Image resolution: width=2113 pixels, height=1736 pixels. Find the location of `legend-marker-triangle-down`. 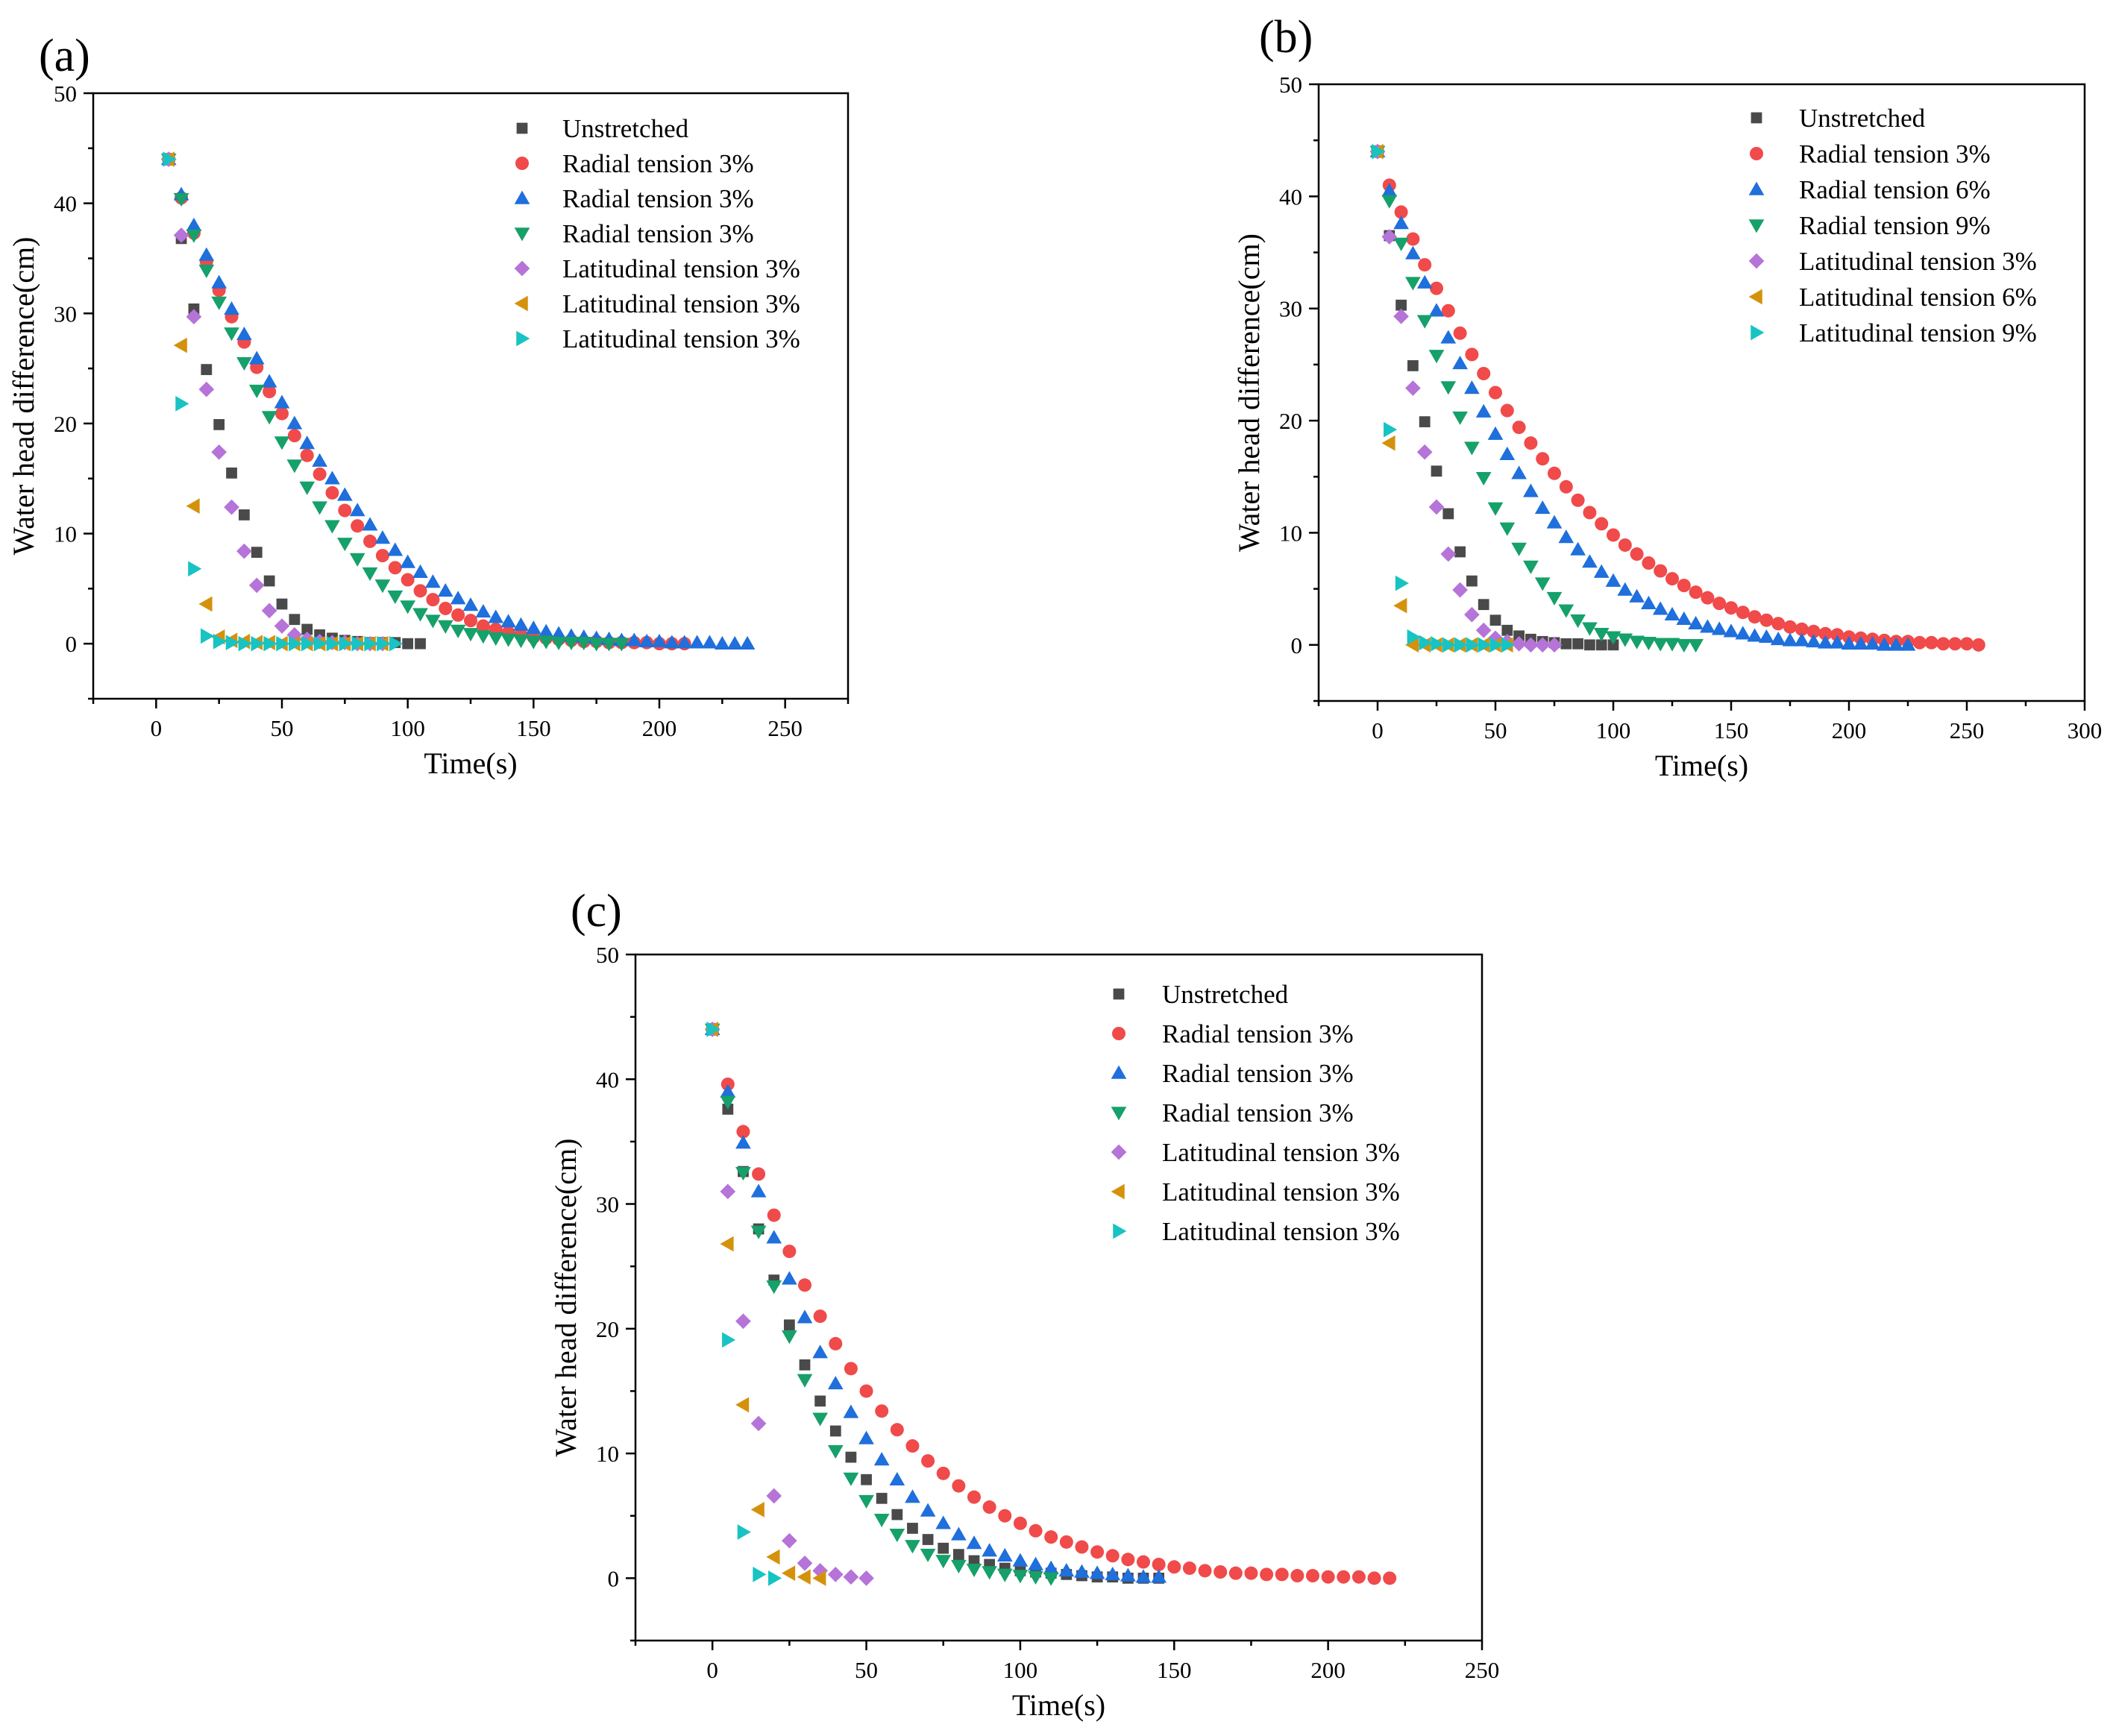

legend-marker-triangle-down is located at coordinates (1757, 226).